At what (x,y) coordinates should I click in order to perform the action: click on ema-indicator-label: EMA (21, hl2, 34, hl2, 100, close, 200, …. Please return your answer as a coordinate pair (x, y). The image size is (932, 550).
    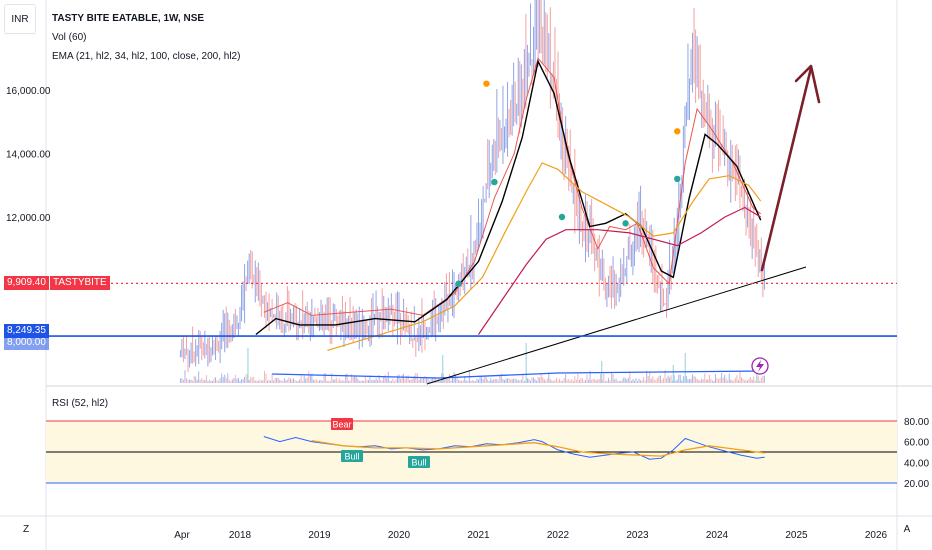
    Looking at the image, I should click on (146, 56).